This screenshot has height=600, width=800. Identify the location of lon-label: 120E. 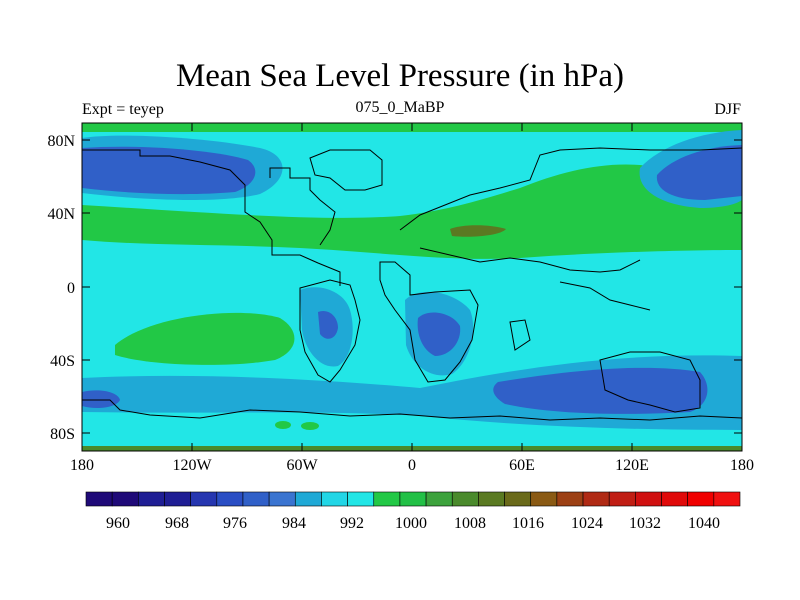
(632, 465).